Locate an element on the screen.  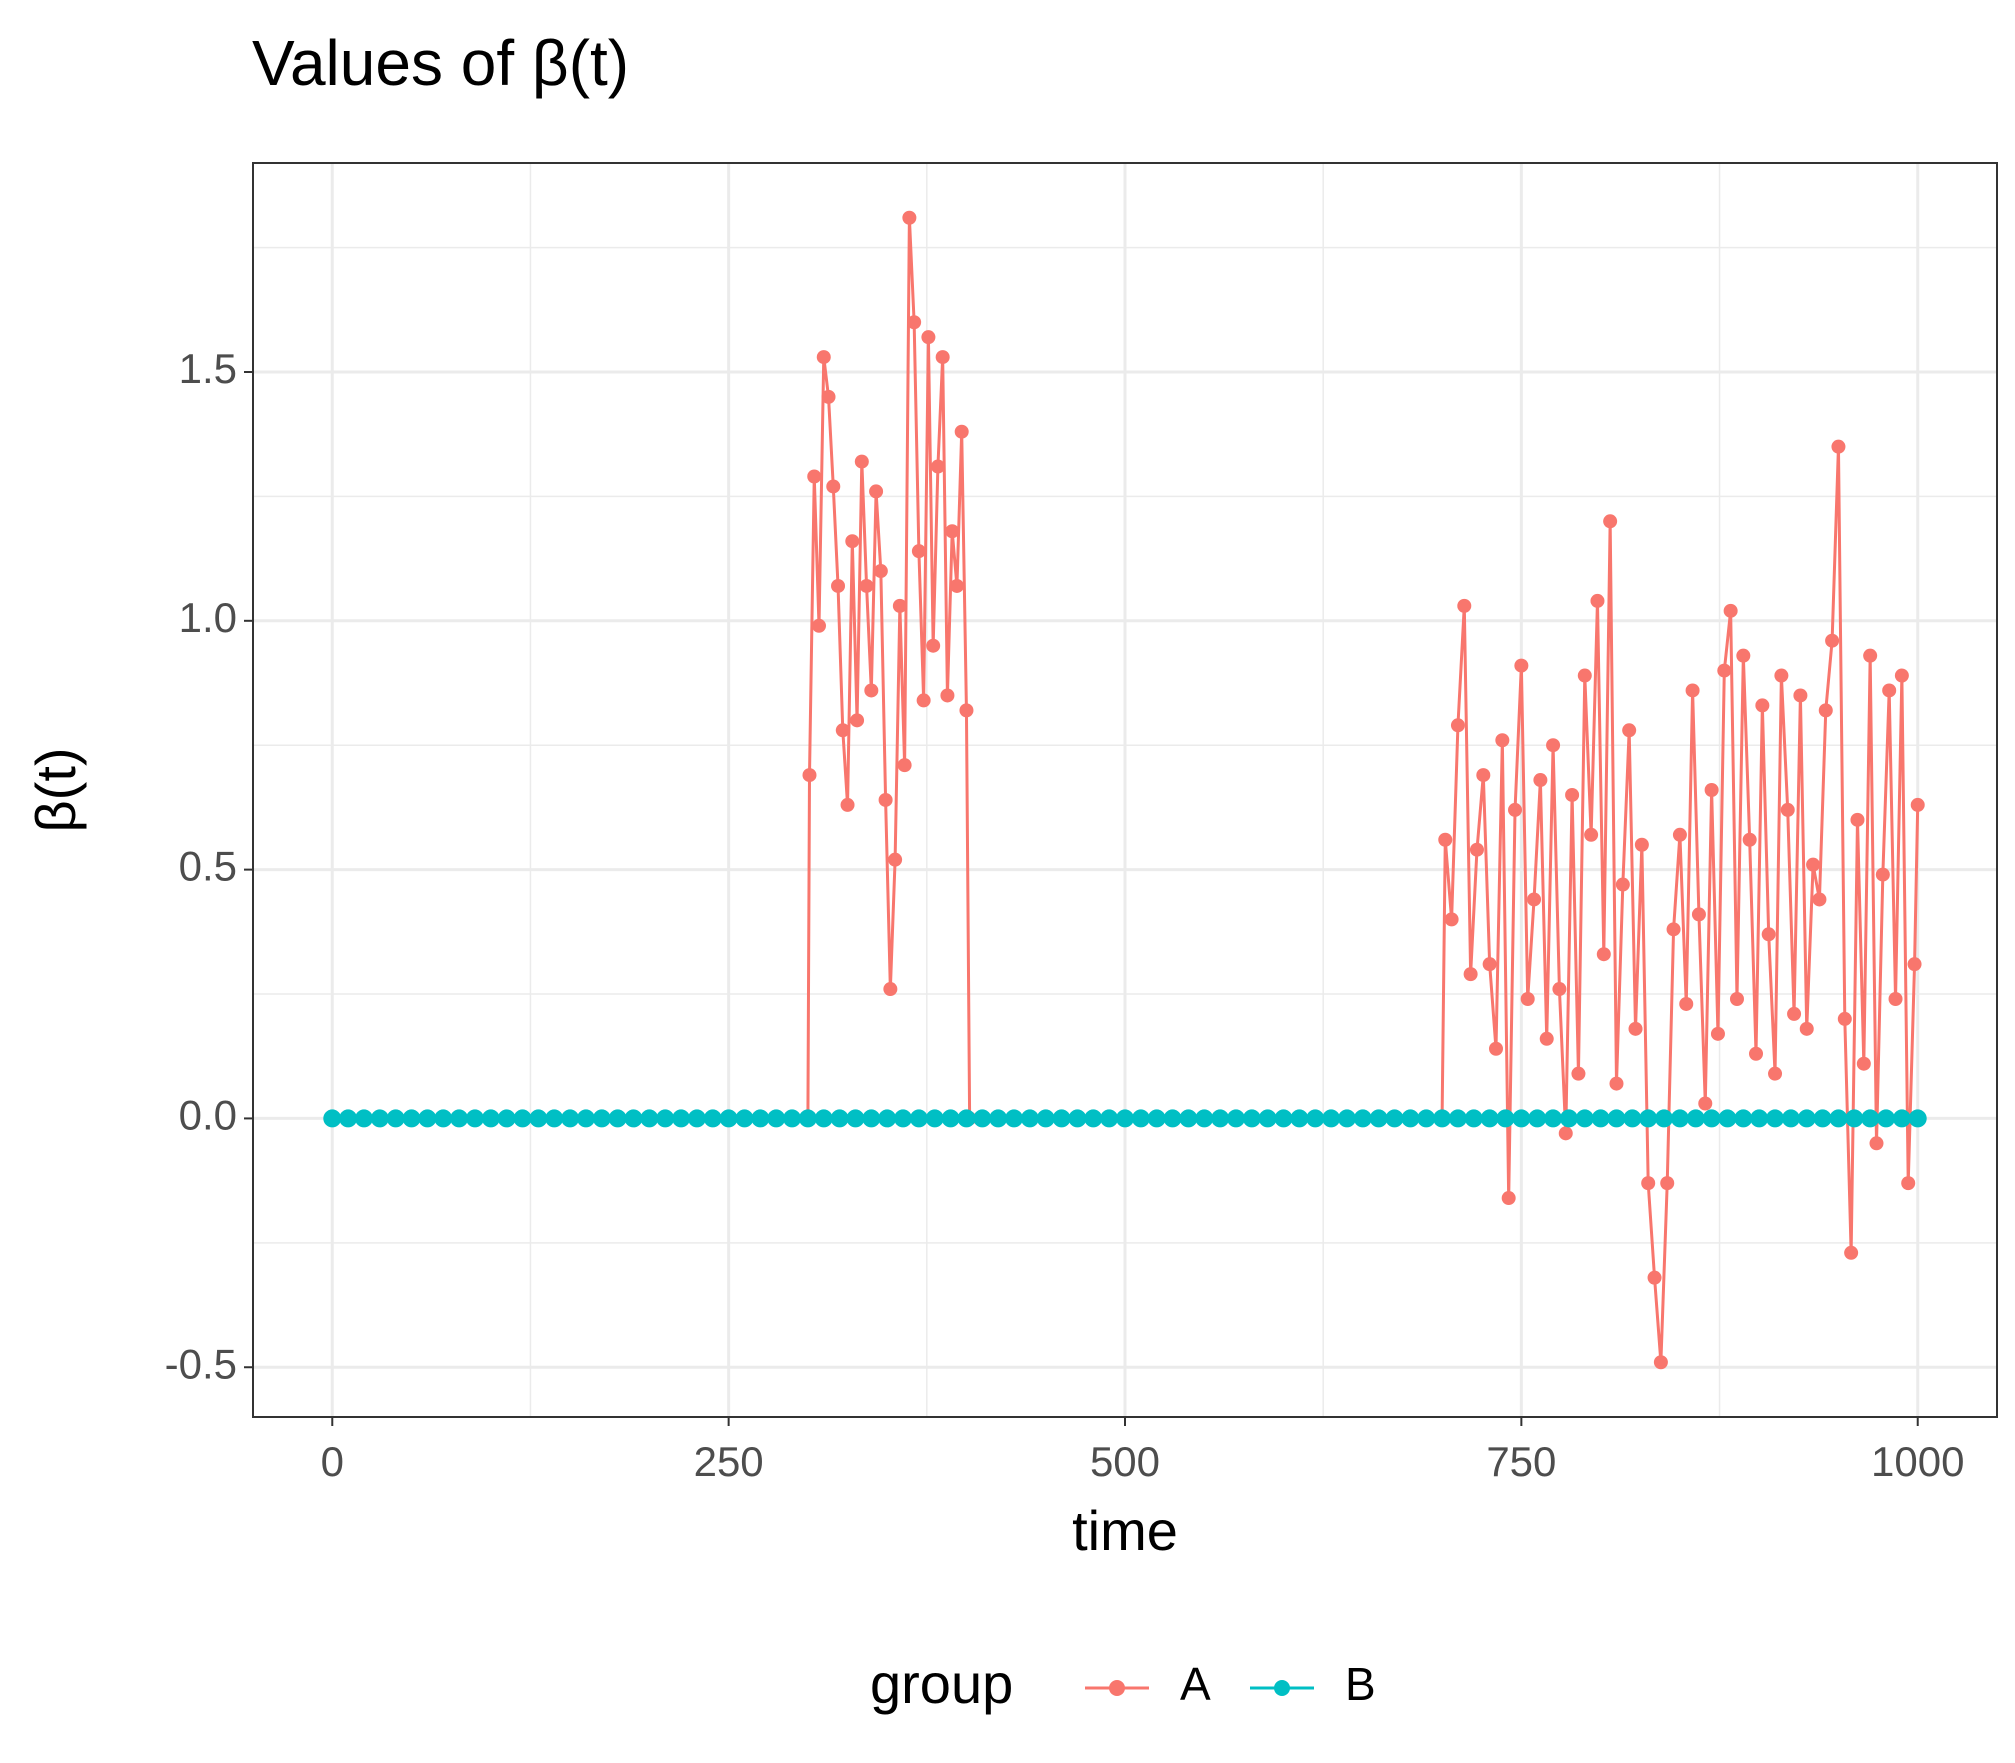
chart-title: Values of β(t) is located at coordinates (440, 63).